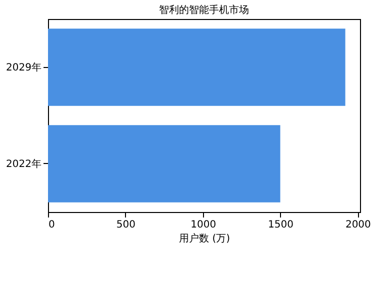 Image resolution: width=390 pixels, height=281 pixels. What do you see at coordinates (24, 67) in the screenshot?
I see `y-tick-label: 2029年` at bounding box center [24, 67].